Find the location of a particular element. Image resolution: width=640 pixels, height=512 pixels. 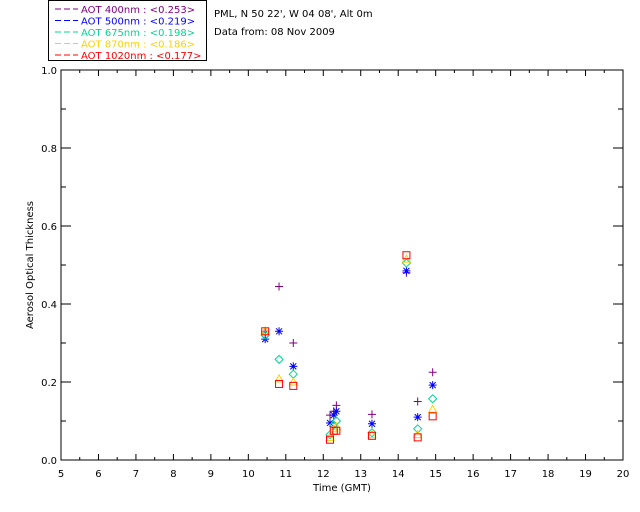

x-tick-label: 11 is located at coordinates (285, 474).